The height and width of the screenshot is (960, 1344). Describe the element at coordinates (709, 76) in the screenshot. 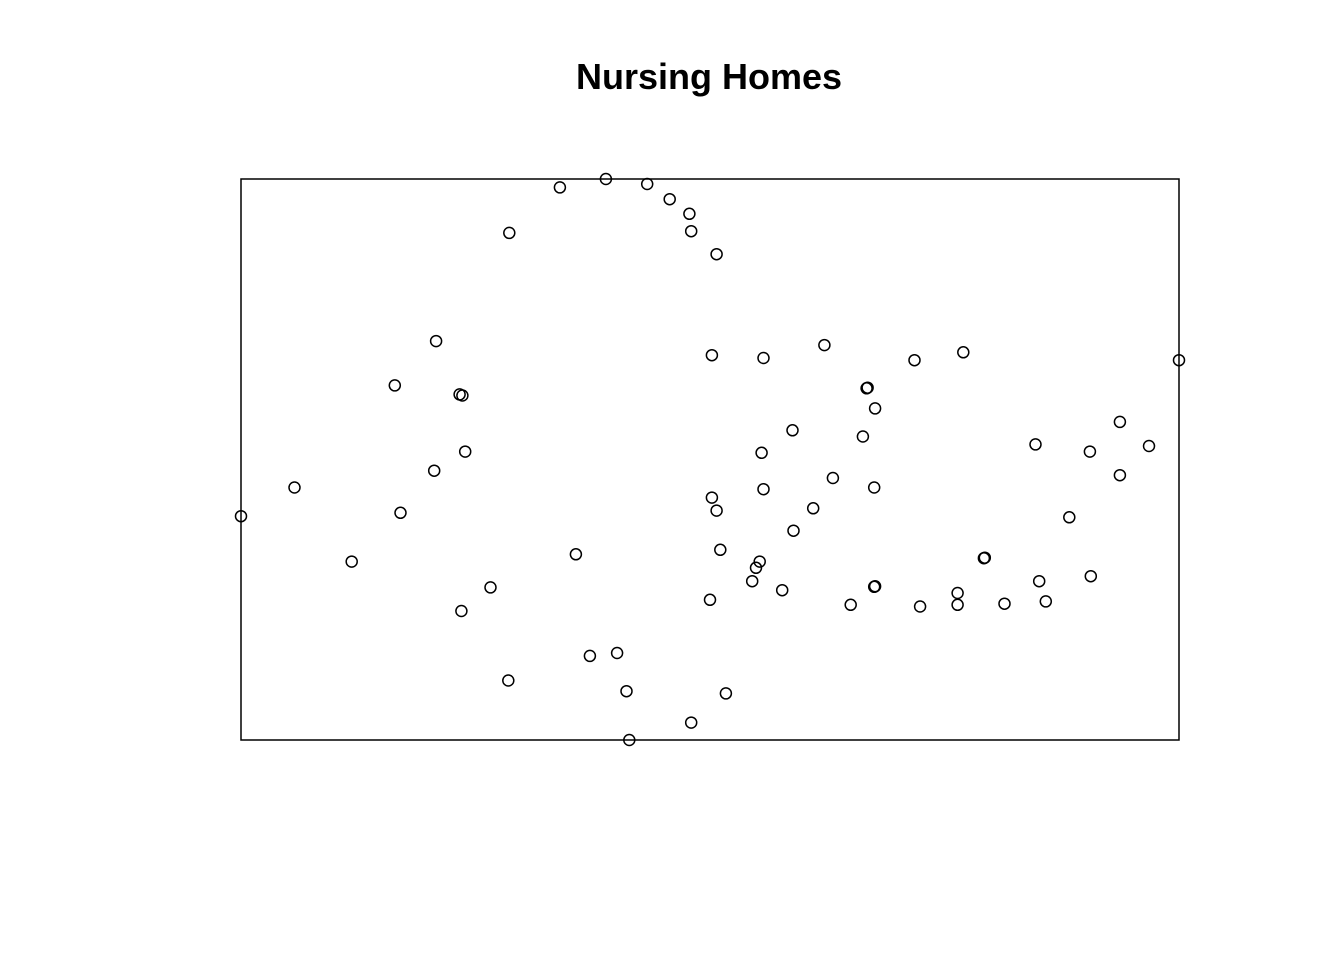

I see `chart-title: Nursing Homes` at that location.